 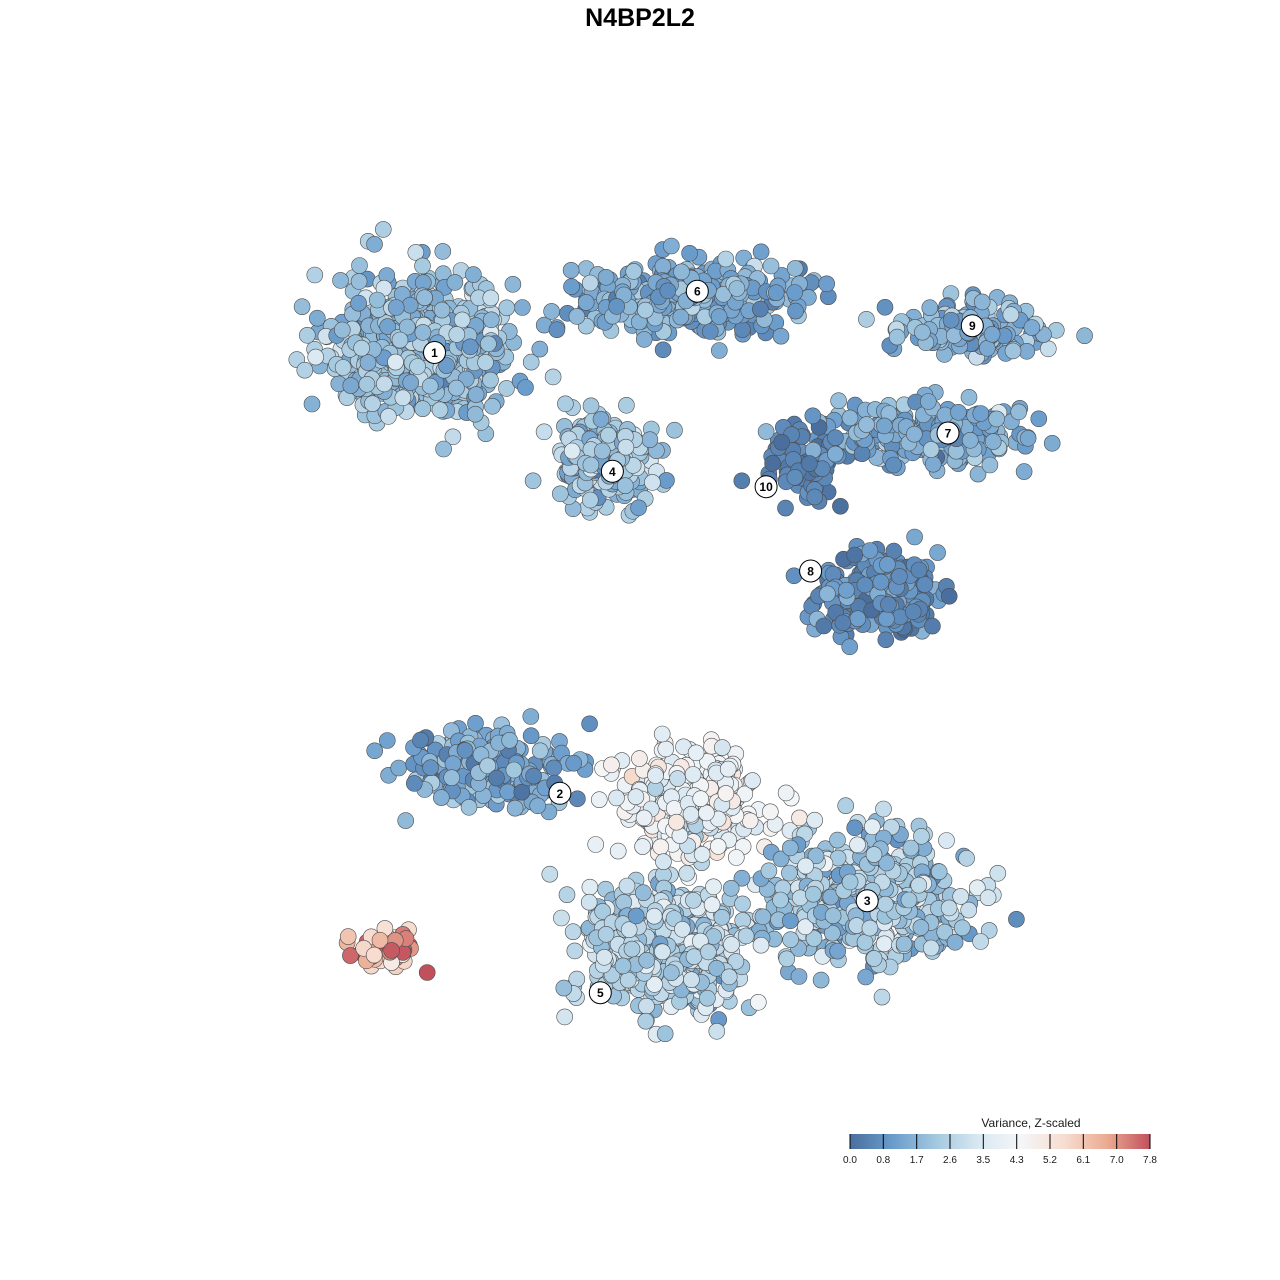 I want to click on cluster-label-text: 6, so click(x=697, y=292).